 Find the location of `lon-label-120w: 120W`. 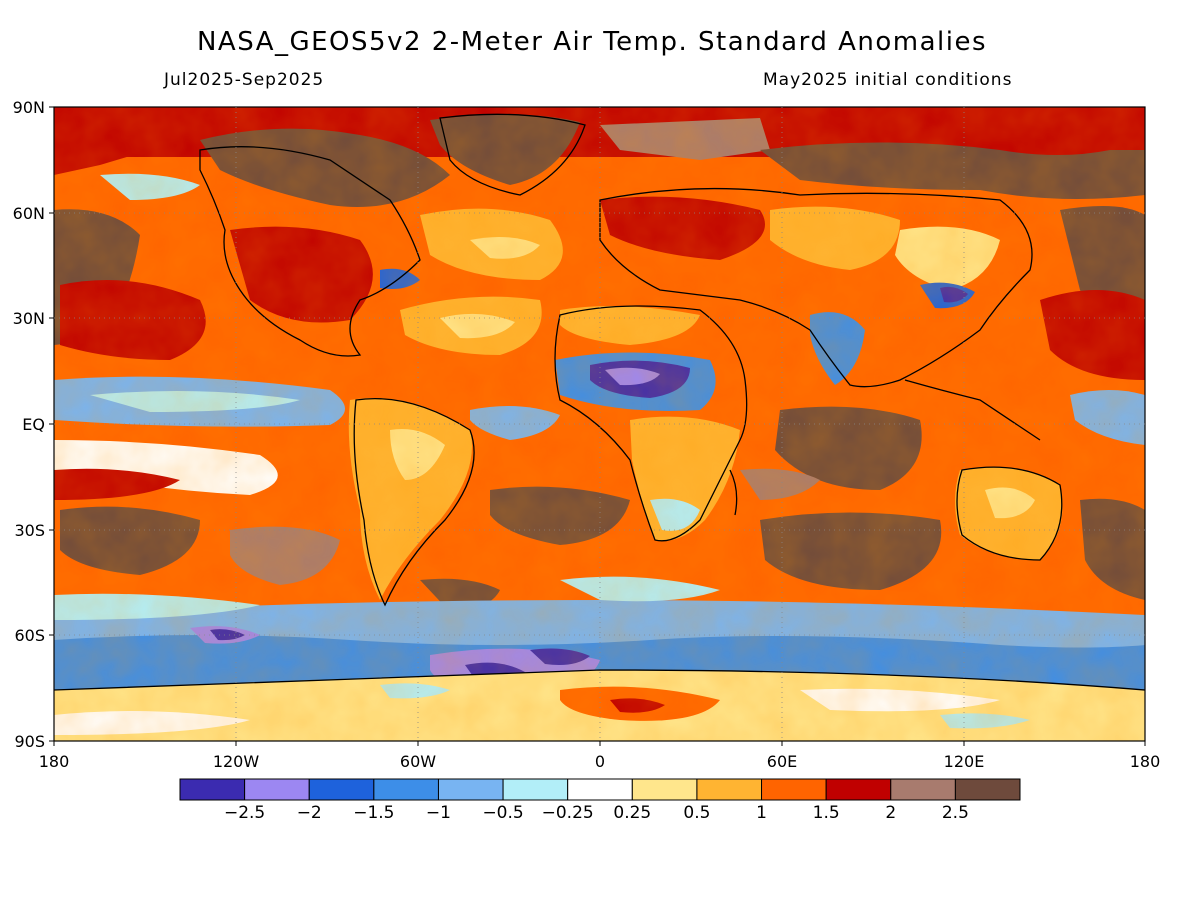

lon-label-120w: 120W is located at coordinates (236, 761).